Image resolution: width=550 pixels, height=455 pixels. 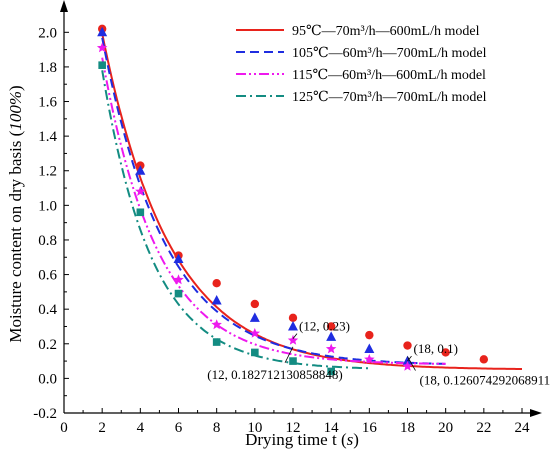 I want to click on y-tick-label: 1.4, so click(x=47, y=137).